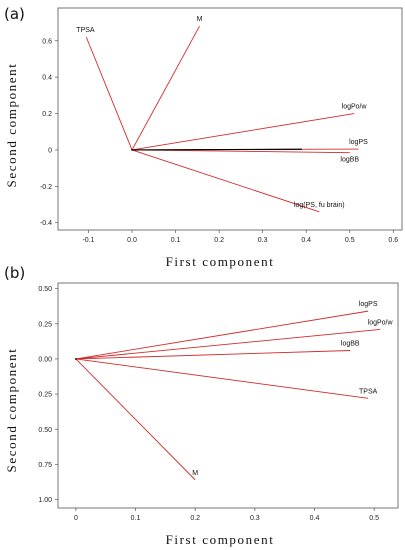  Describe the element at coordinates (225, 181) in the screenshot. I see `panel-a-vector-log-ps-fu-brain-` at that location.